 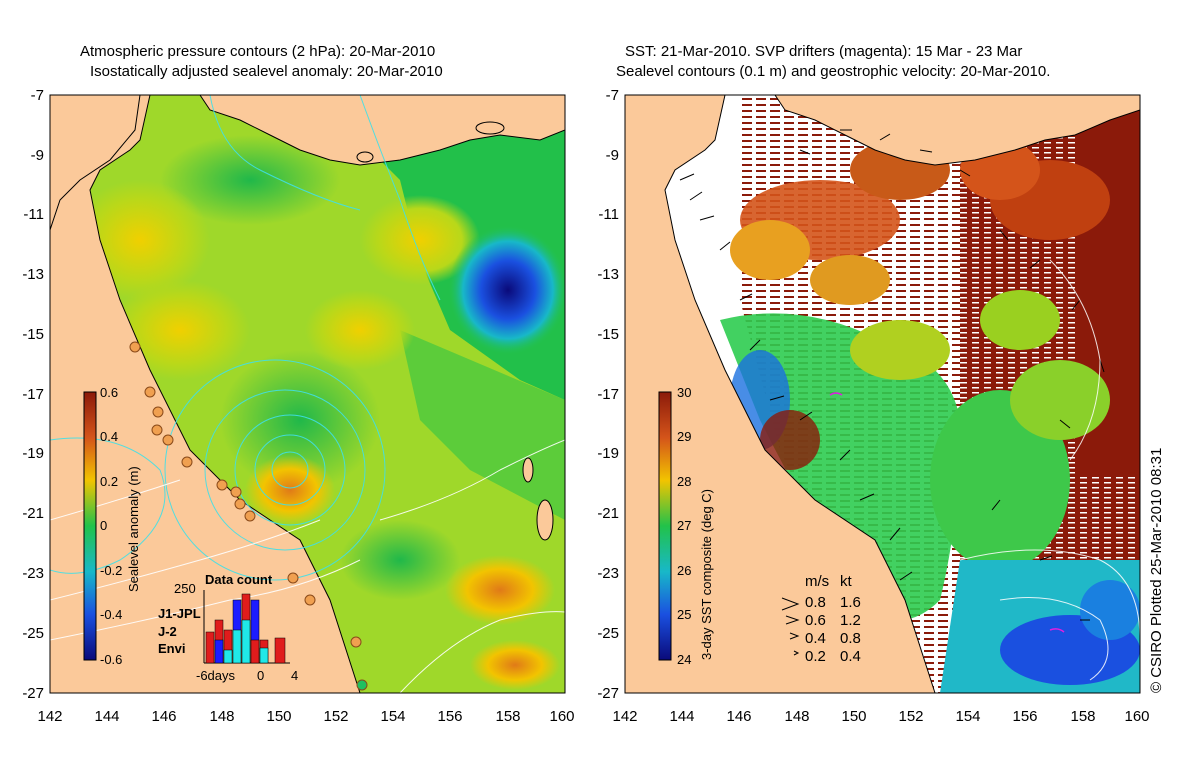 I want to click on velocity-kt: 0.8, so click(x=850, y=638).